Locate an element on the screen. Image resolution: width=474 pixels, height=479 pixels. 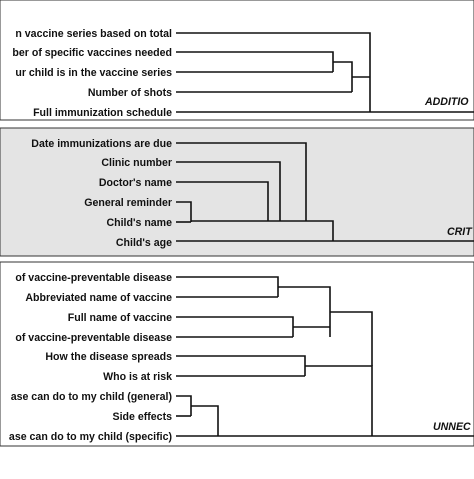
item-label: How the disease spreads is located at coordinates (108, 357).